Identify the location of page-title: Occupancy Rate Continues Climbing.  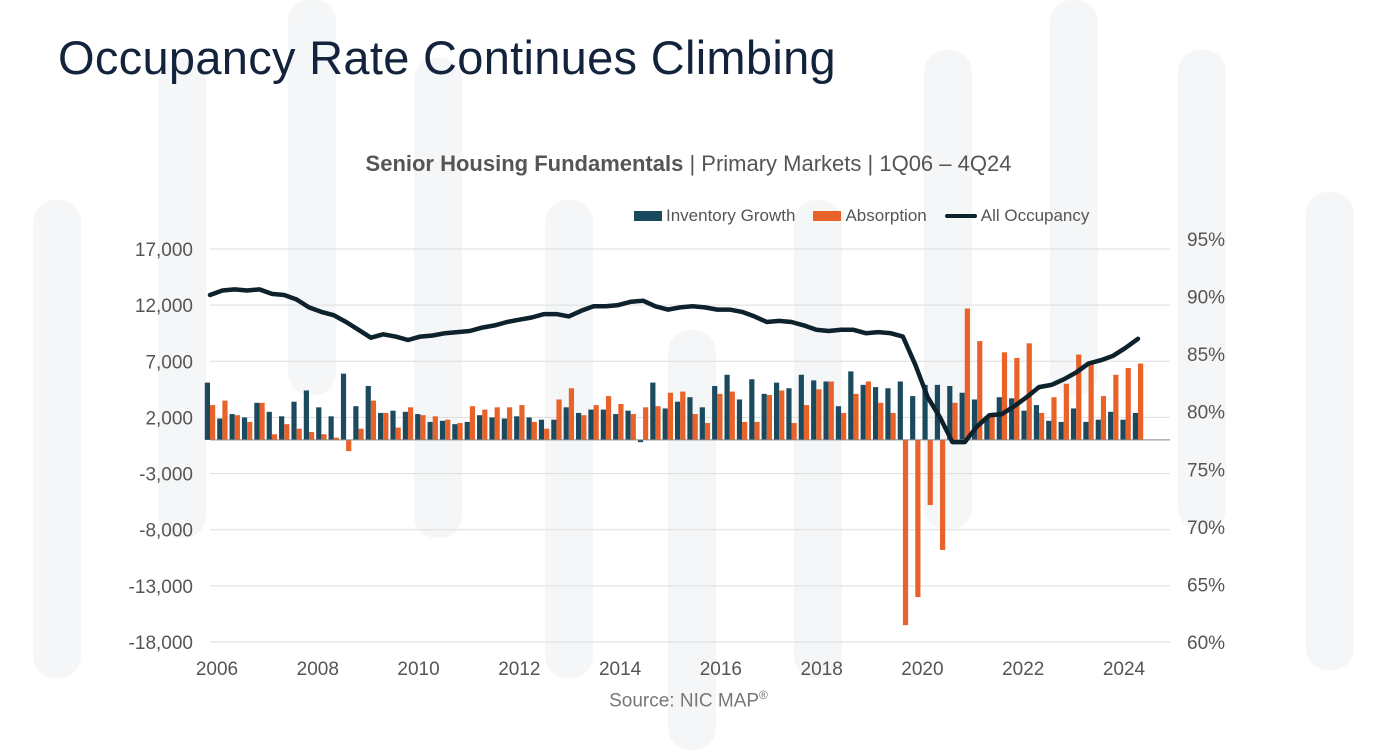
(447, 57).